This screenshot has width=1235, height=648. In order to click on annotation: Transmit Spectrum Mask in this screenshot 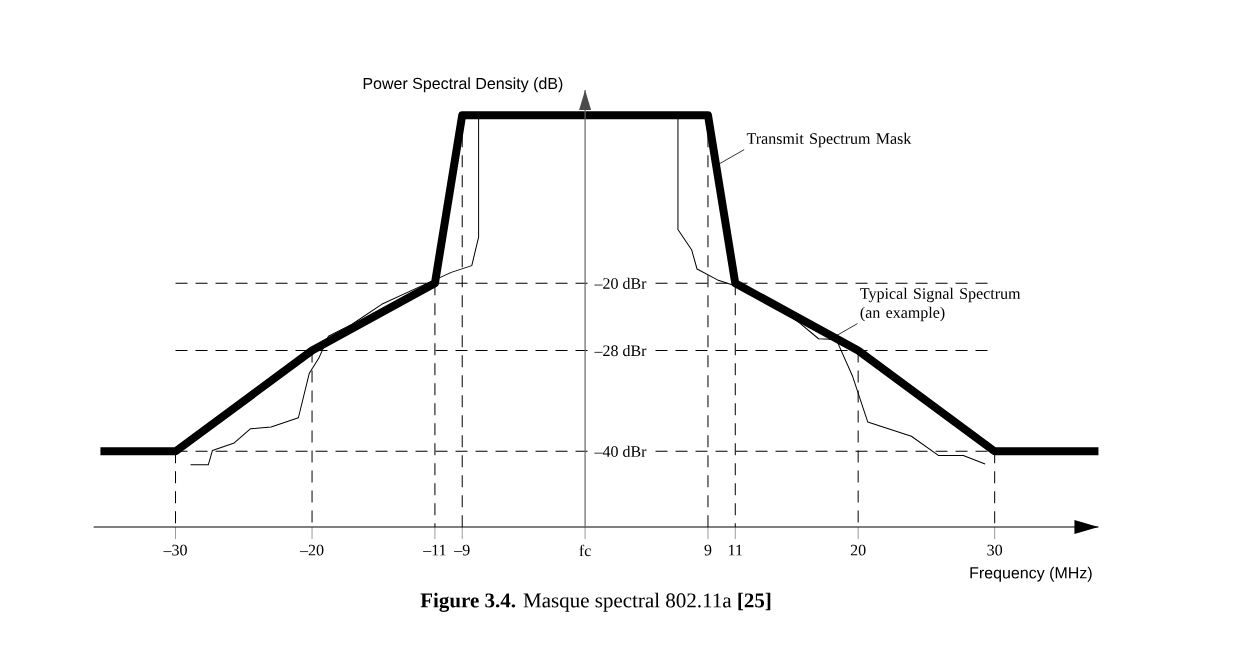, I will do `click(829, 140)`.